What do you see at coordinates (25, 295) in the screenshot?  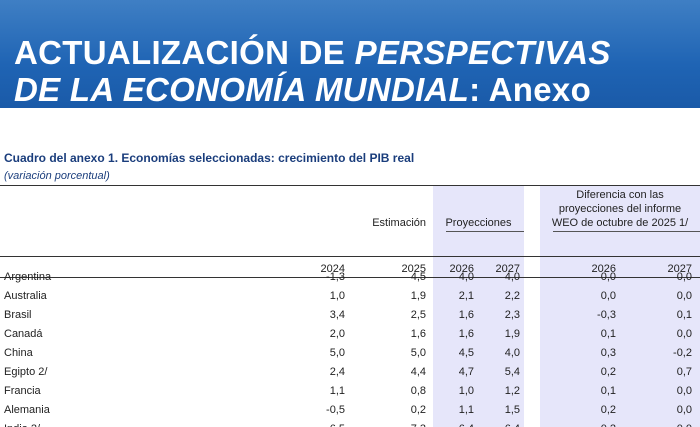 I see `row-label: Australia` at bounding box center [25, 295].